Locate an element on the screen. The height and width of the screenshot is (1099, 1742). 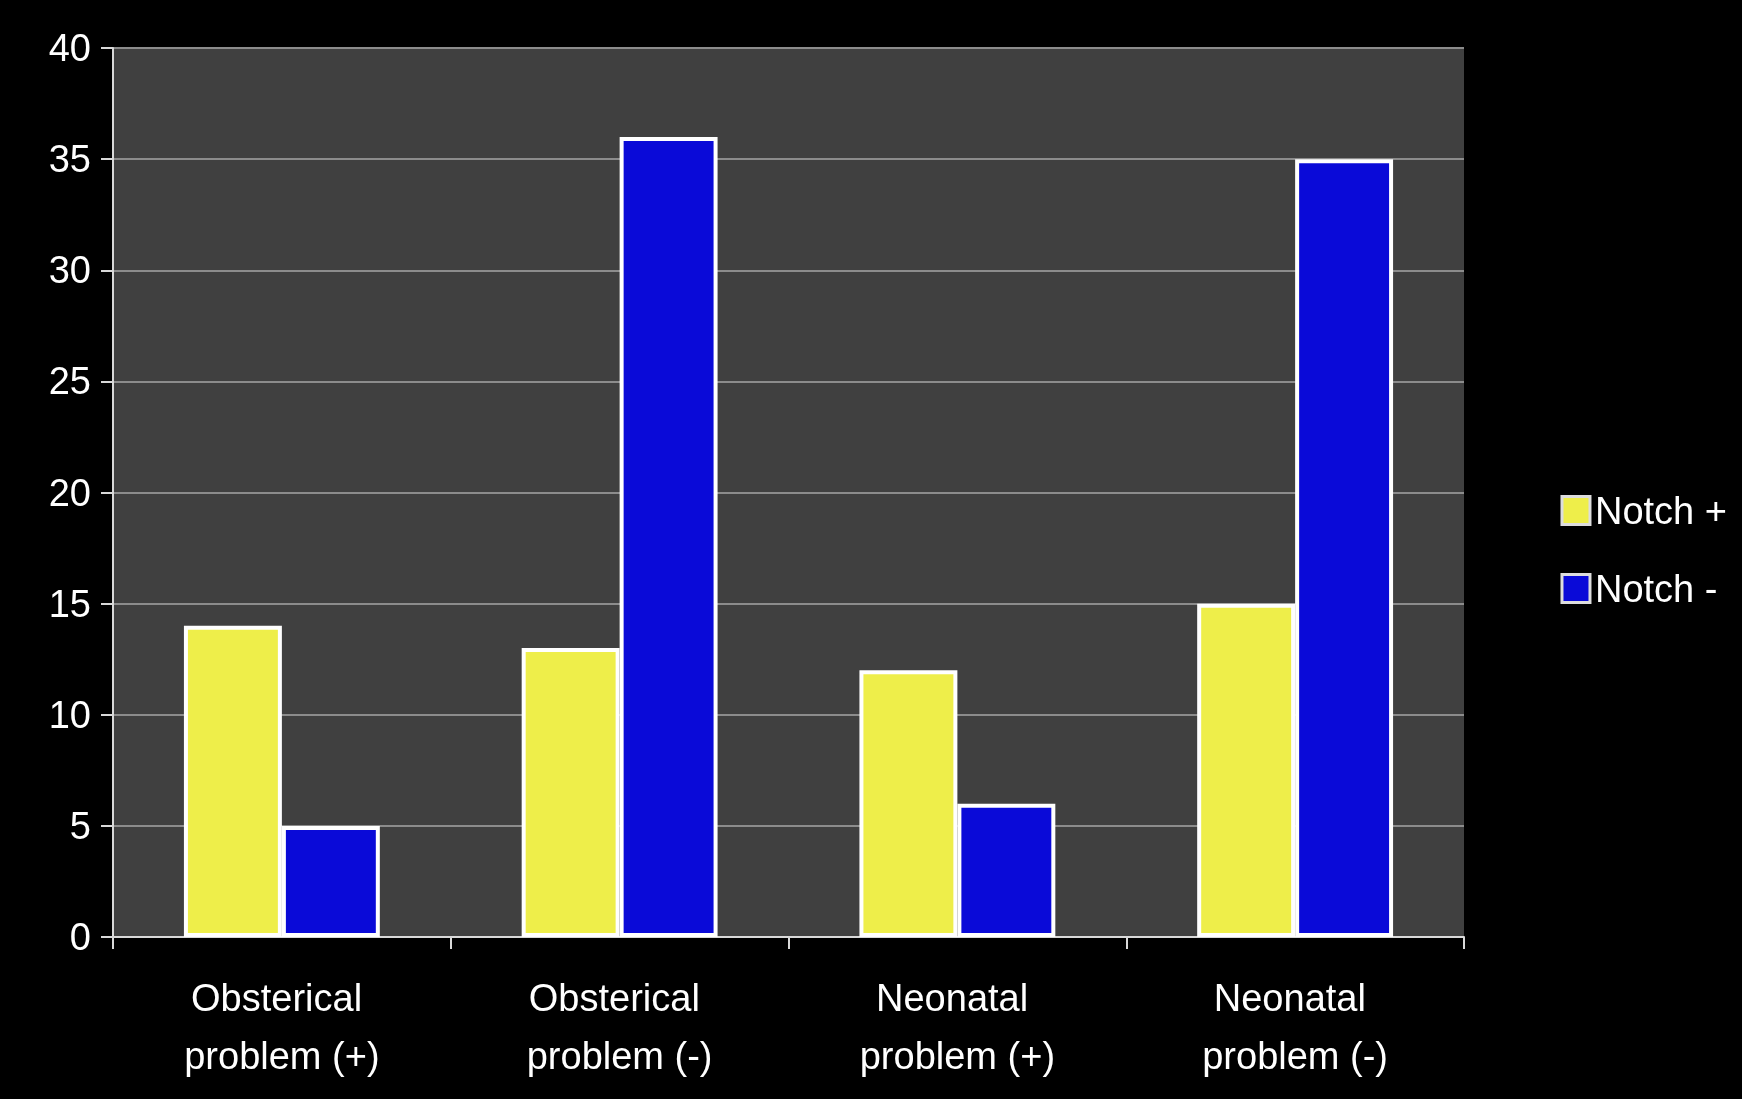
y-tick-label: 0 is located at coordinates (80, 937).